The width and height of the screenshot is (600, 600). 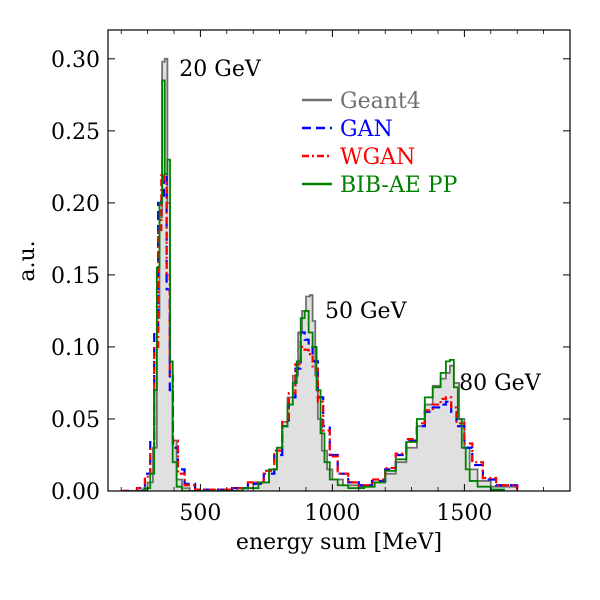 I want to click on y-tick-label: 0.20, so click(x=75, y=204).